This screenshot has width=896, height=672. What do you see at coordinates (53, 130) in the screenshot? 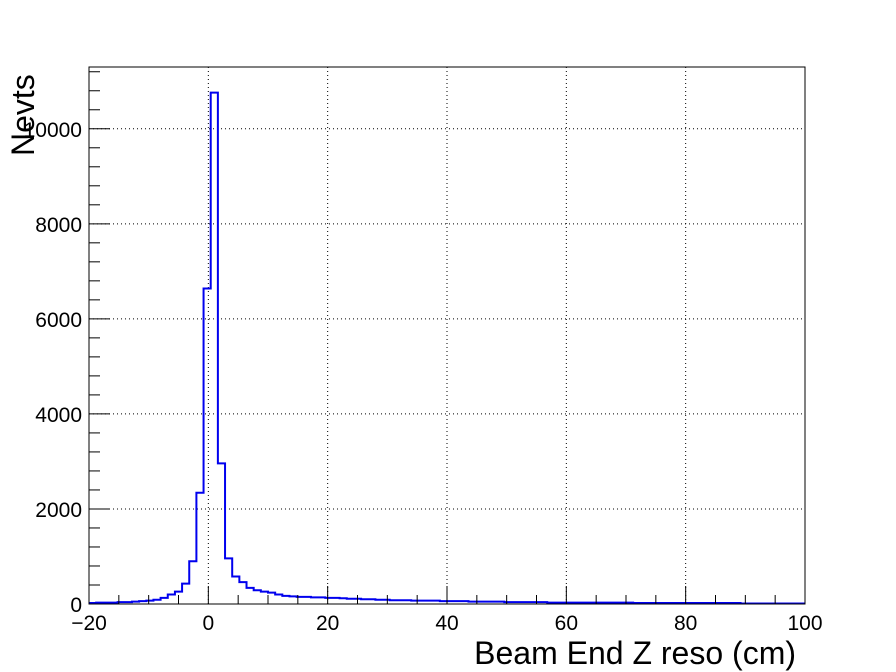
I see `y-tick-label: 10000` at bounding box center [53, 130].